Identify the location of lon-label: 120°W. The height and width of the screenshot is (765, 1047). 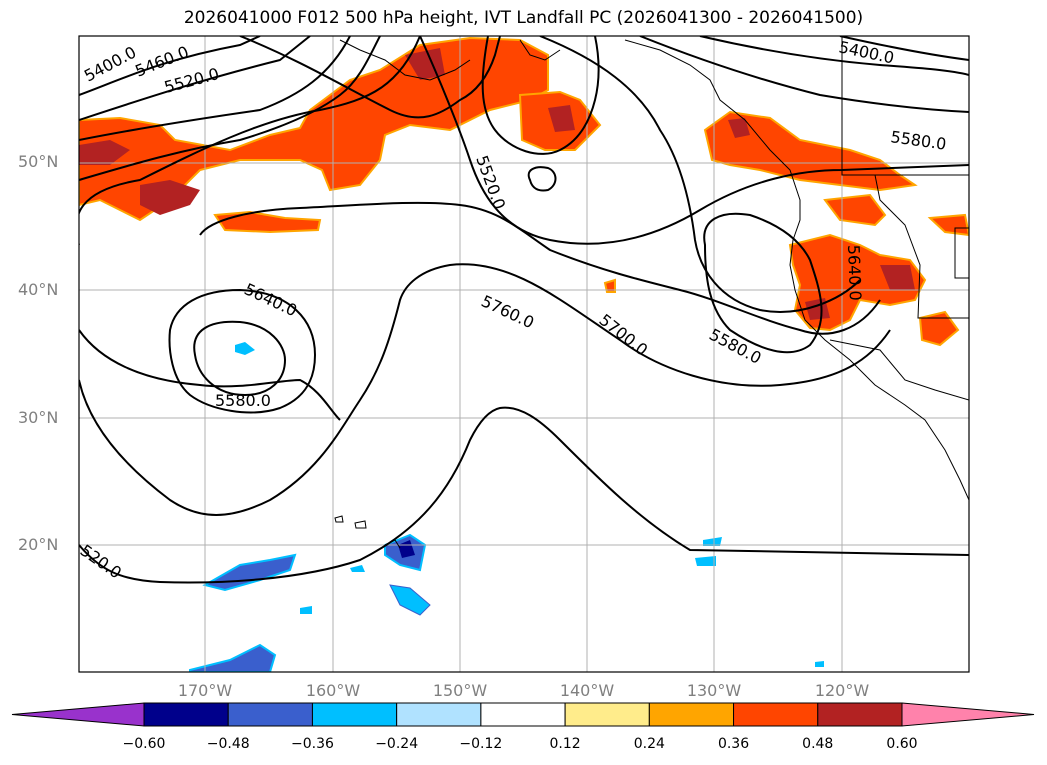
(842, 690).